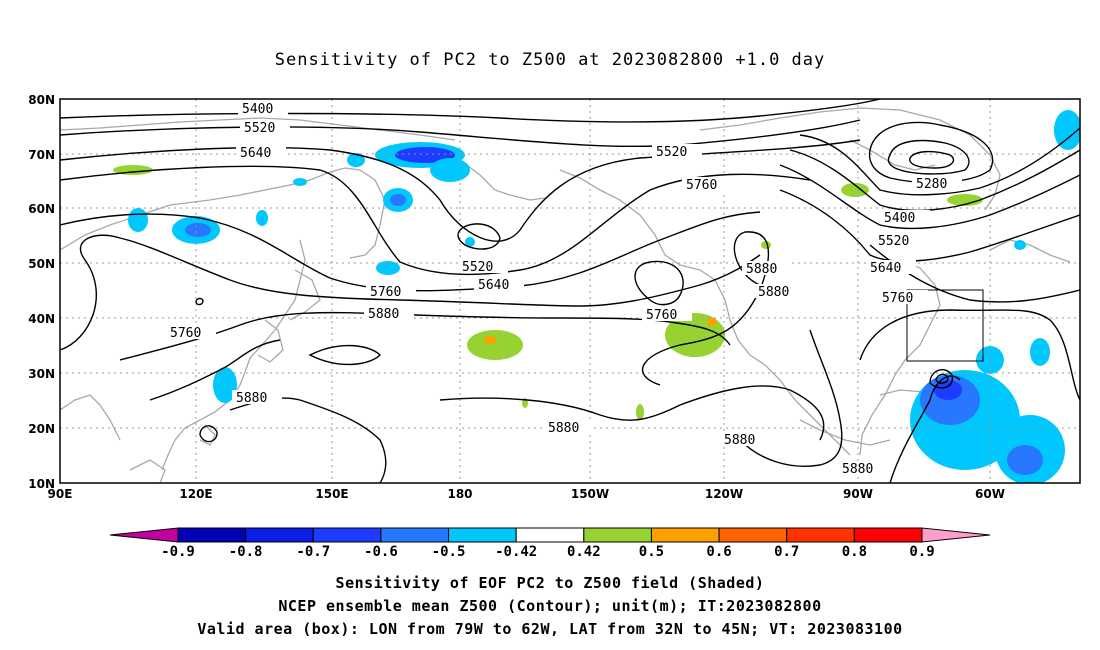 This screenshot has height=650, width=1100. Describe the element at coordinates (787, 552) in the screenshot. I see `colorbar-tick-label: 0.7` at that location.